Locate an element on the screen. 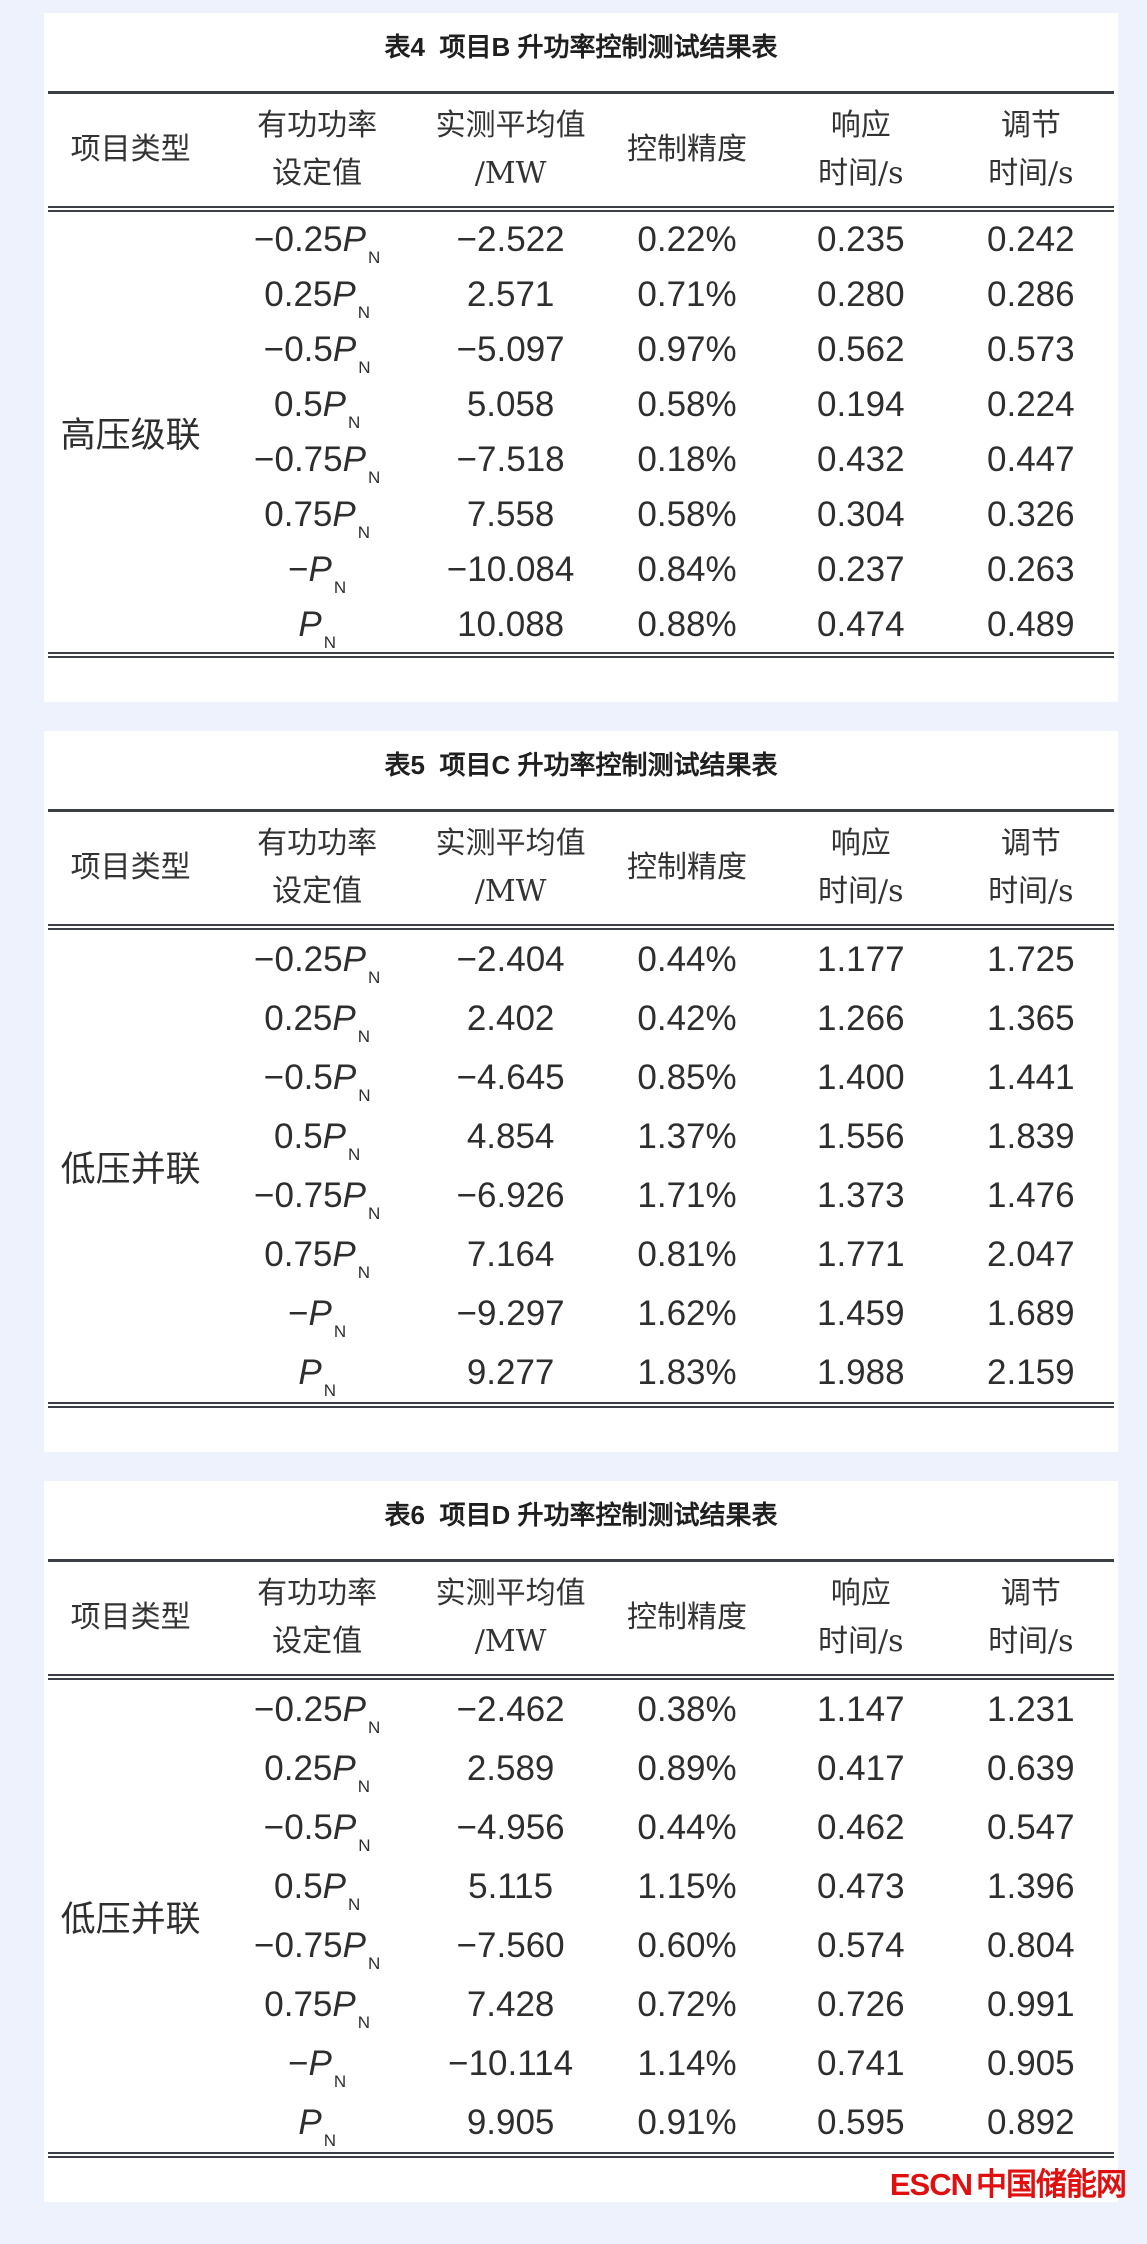  measured-avg-cell: 10.088 is located at coordinates (511, 624).